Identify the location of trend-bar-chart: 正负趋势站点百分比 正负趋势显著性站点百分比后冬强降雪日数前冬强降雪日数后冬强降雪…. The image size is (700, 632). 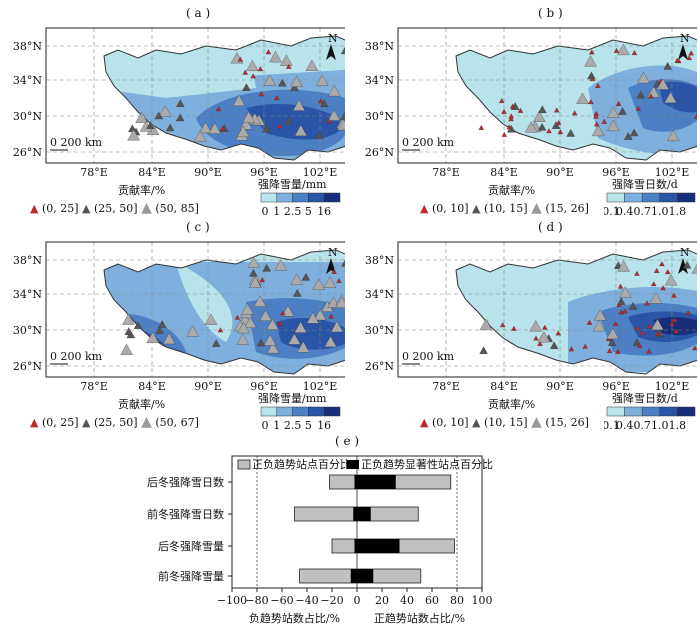
(320, 540).